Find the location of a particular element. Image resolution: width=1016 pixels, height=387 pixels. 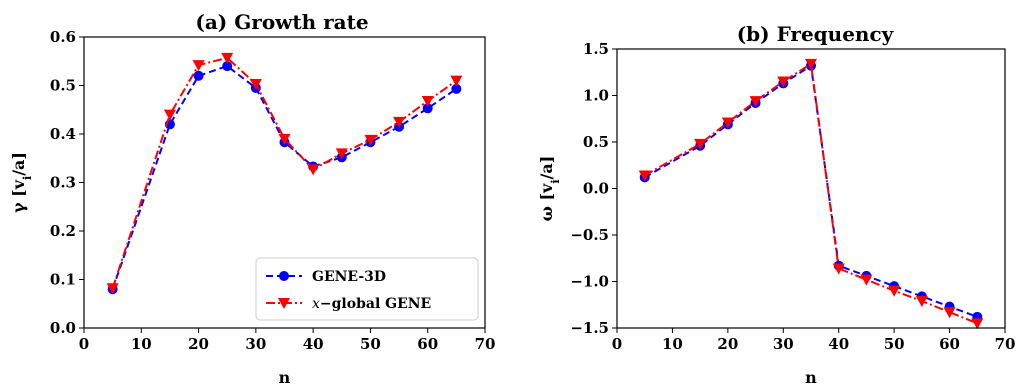

legend-label: x−global GENE is located at coordinates (371, 304).